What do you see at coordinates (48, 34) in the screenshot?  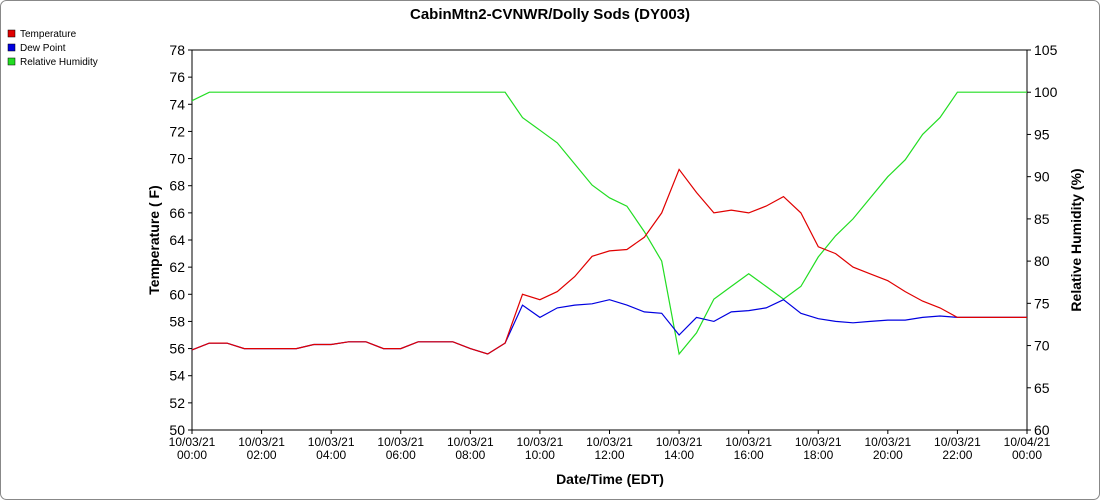 I see `legend-label: Temperature` at bounding box center [48, 34].